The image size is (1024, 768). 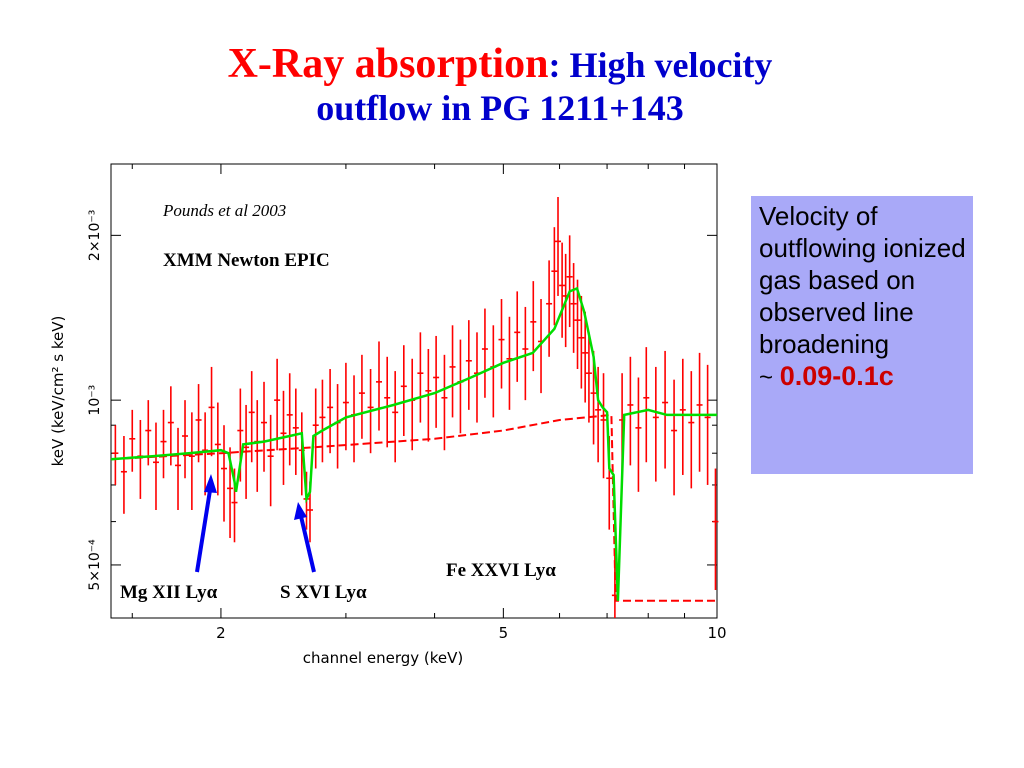 I want to click on title-part-absorption: X-Ray absorption, so click(x=388, y=64).